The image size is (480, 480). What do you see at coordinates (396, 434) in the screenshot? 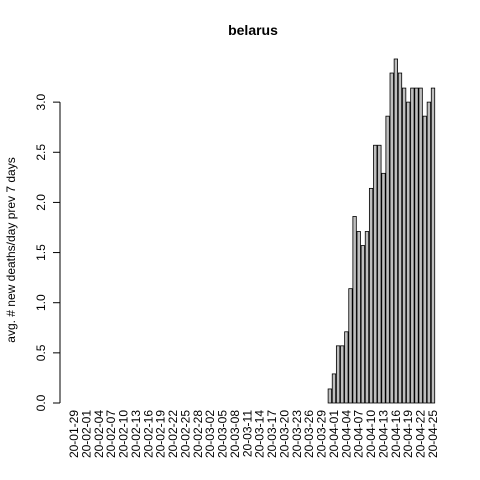
I see `x-tick-label: 20-04-16` at bounding box center [396, 434].